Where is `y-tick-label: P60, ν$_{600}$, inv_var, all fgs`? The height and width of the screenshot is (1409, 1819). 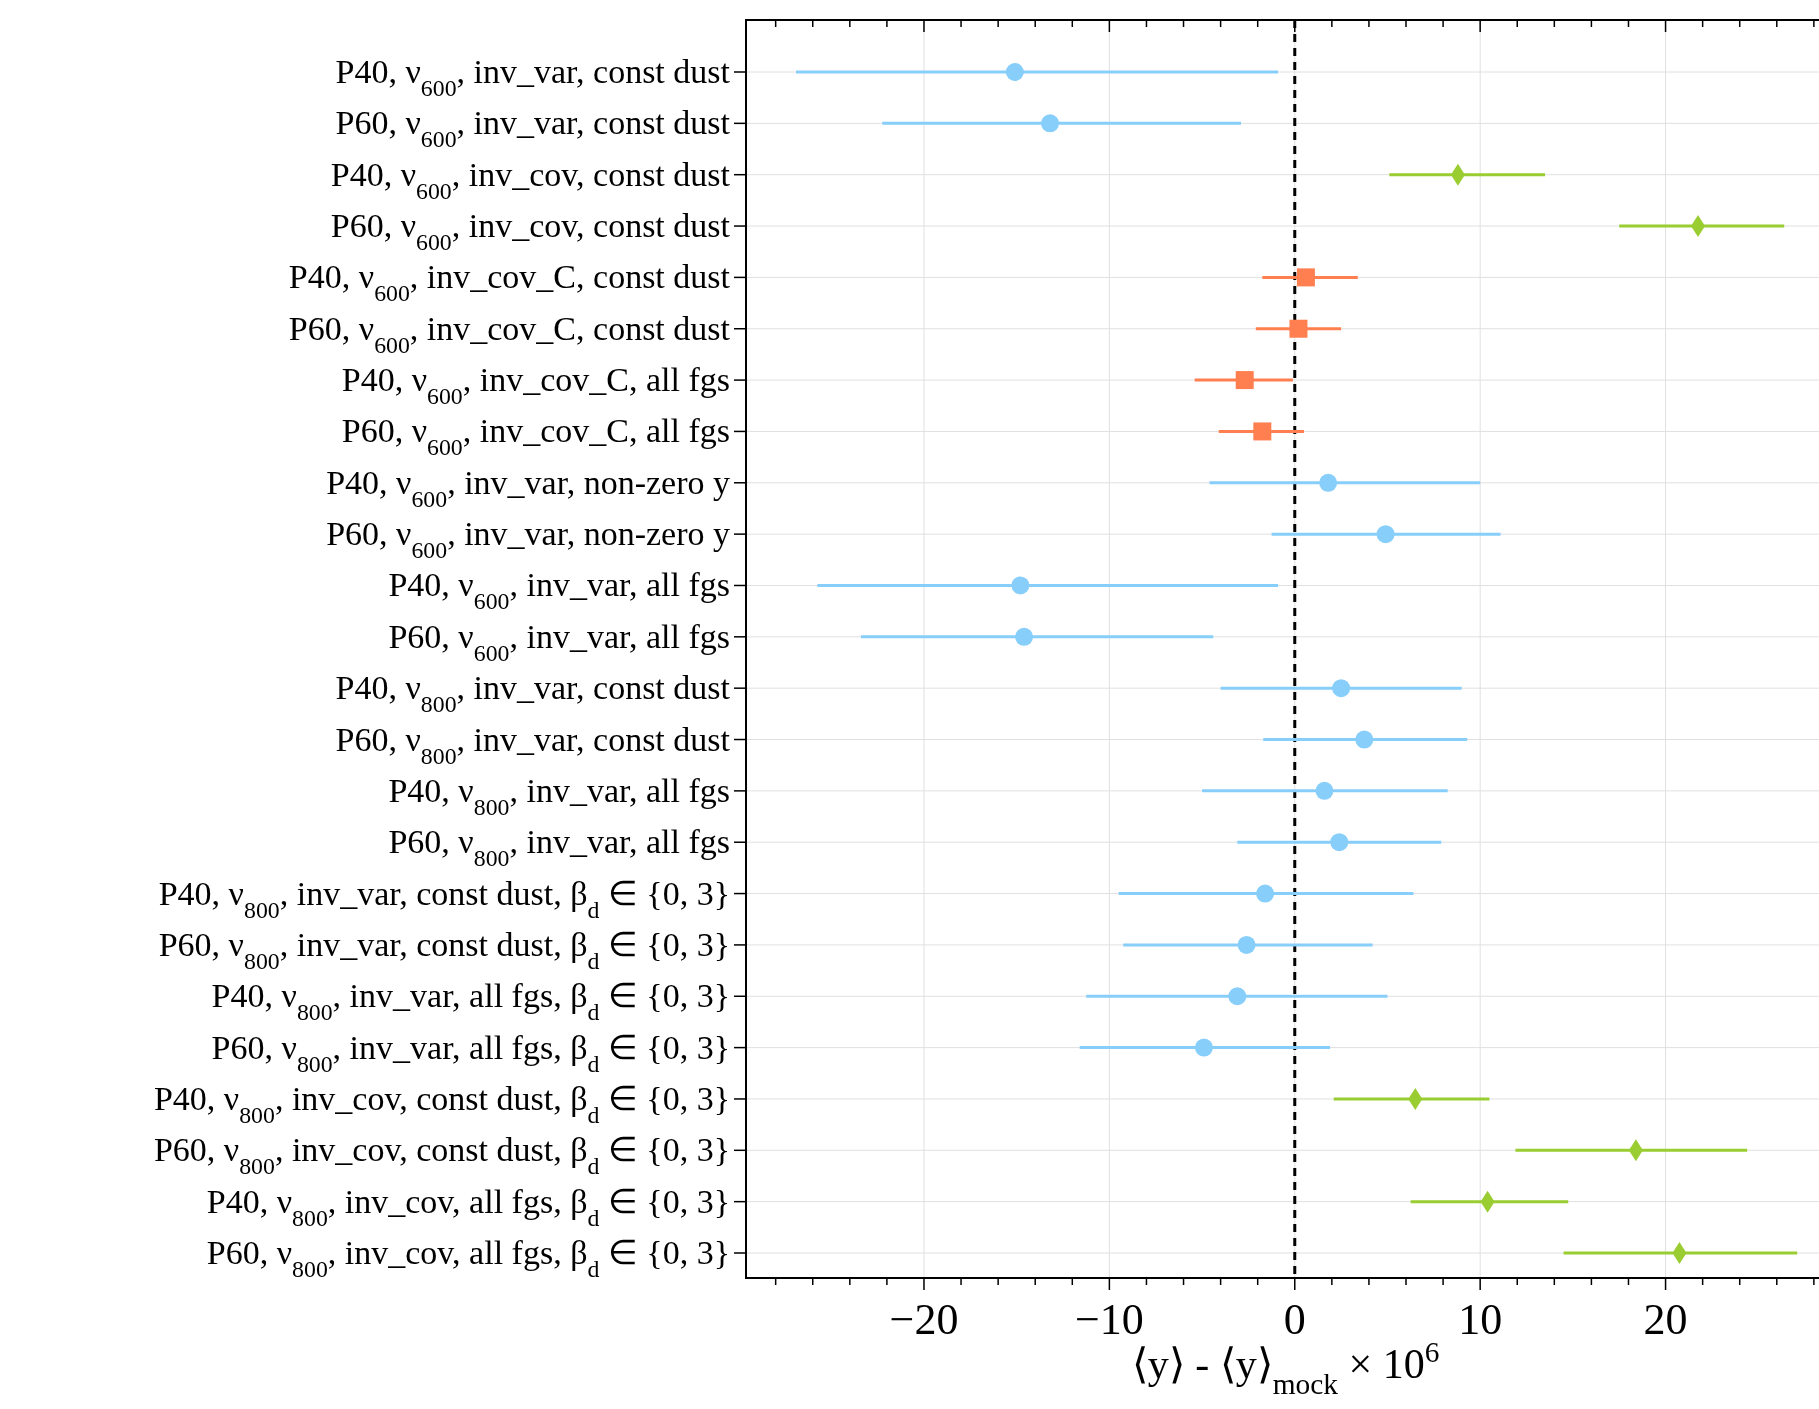
y-tick-label: P60, ν$_{600}$, inv_var, all fgs is located at coordinates (559, 641).